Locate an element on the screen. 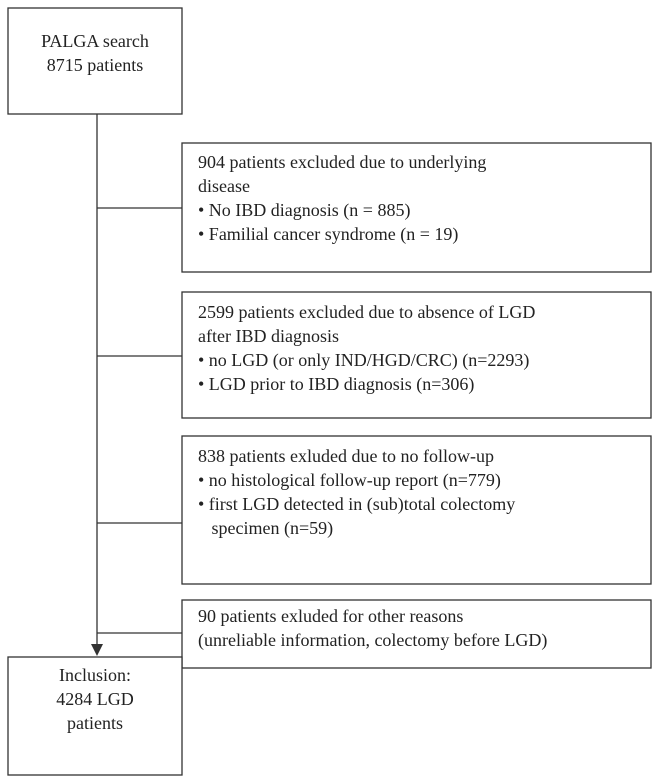 This screenshot has width=654, height=776. box-text: after IBD diagnosis is located at coordinates (268, 336).